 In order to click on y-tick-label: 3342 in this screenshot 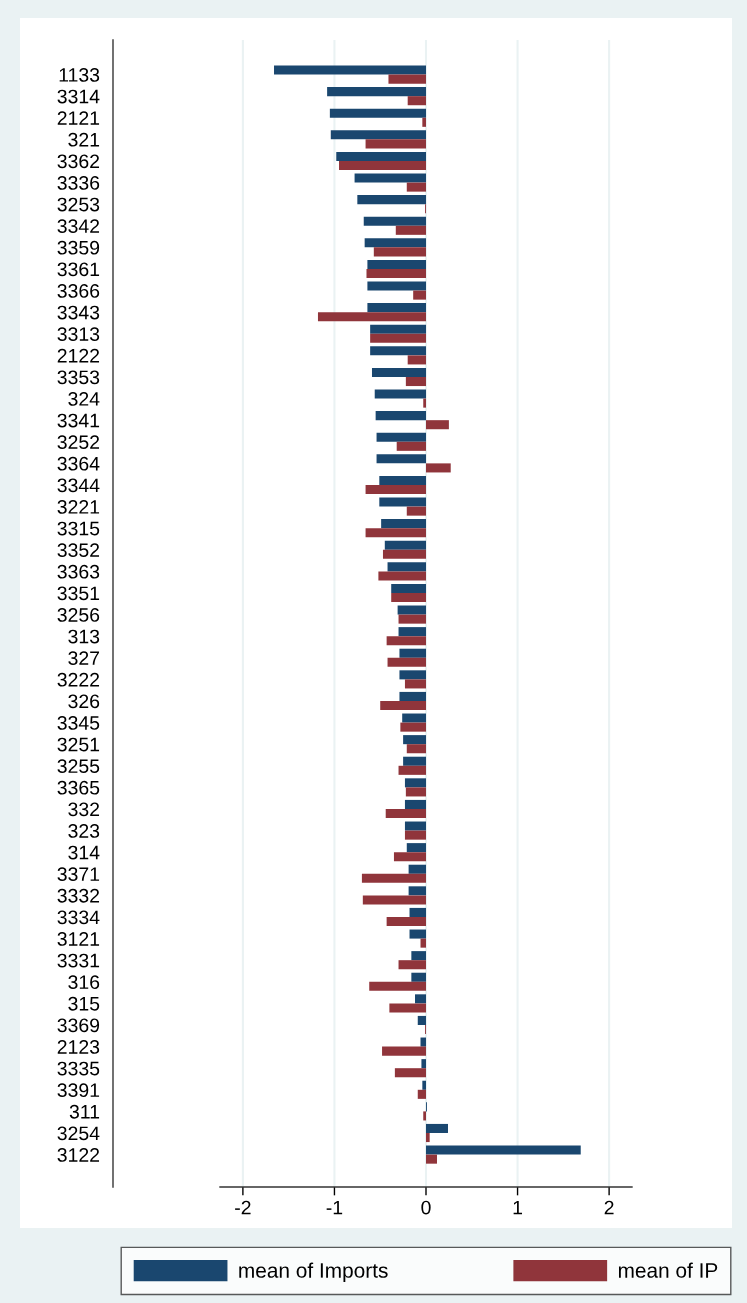, I will do `click(78, 226)`.